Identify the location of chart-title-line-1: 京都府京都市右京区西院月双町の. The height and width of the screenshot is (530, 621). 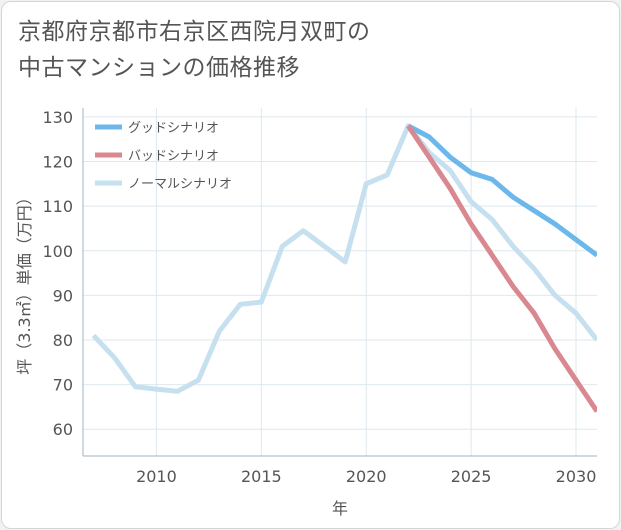
(194, 32).